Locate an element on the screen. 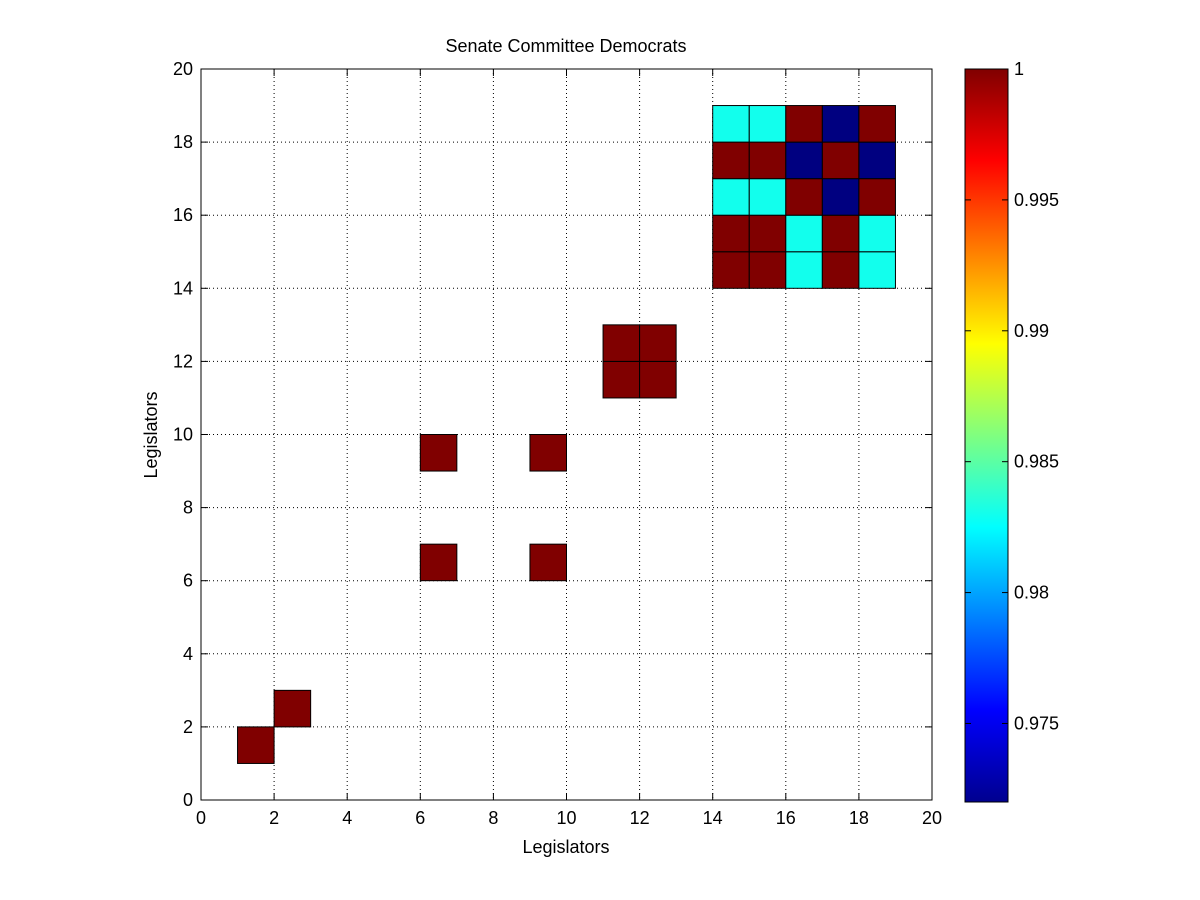 The image size is (1200, 900). colorbar-tick-label: 0.98 is located at coordinates (1031, 593).